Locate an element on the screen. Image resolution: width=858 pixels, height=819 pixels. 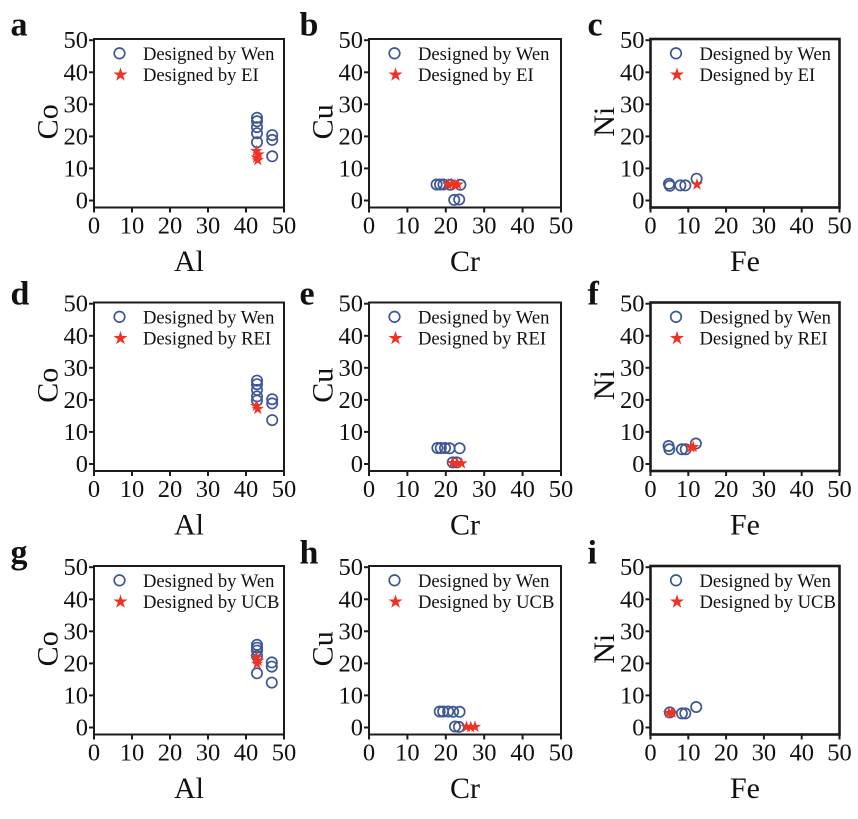
svg-text: f is located at coordinates (594, 294).